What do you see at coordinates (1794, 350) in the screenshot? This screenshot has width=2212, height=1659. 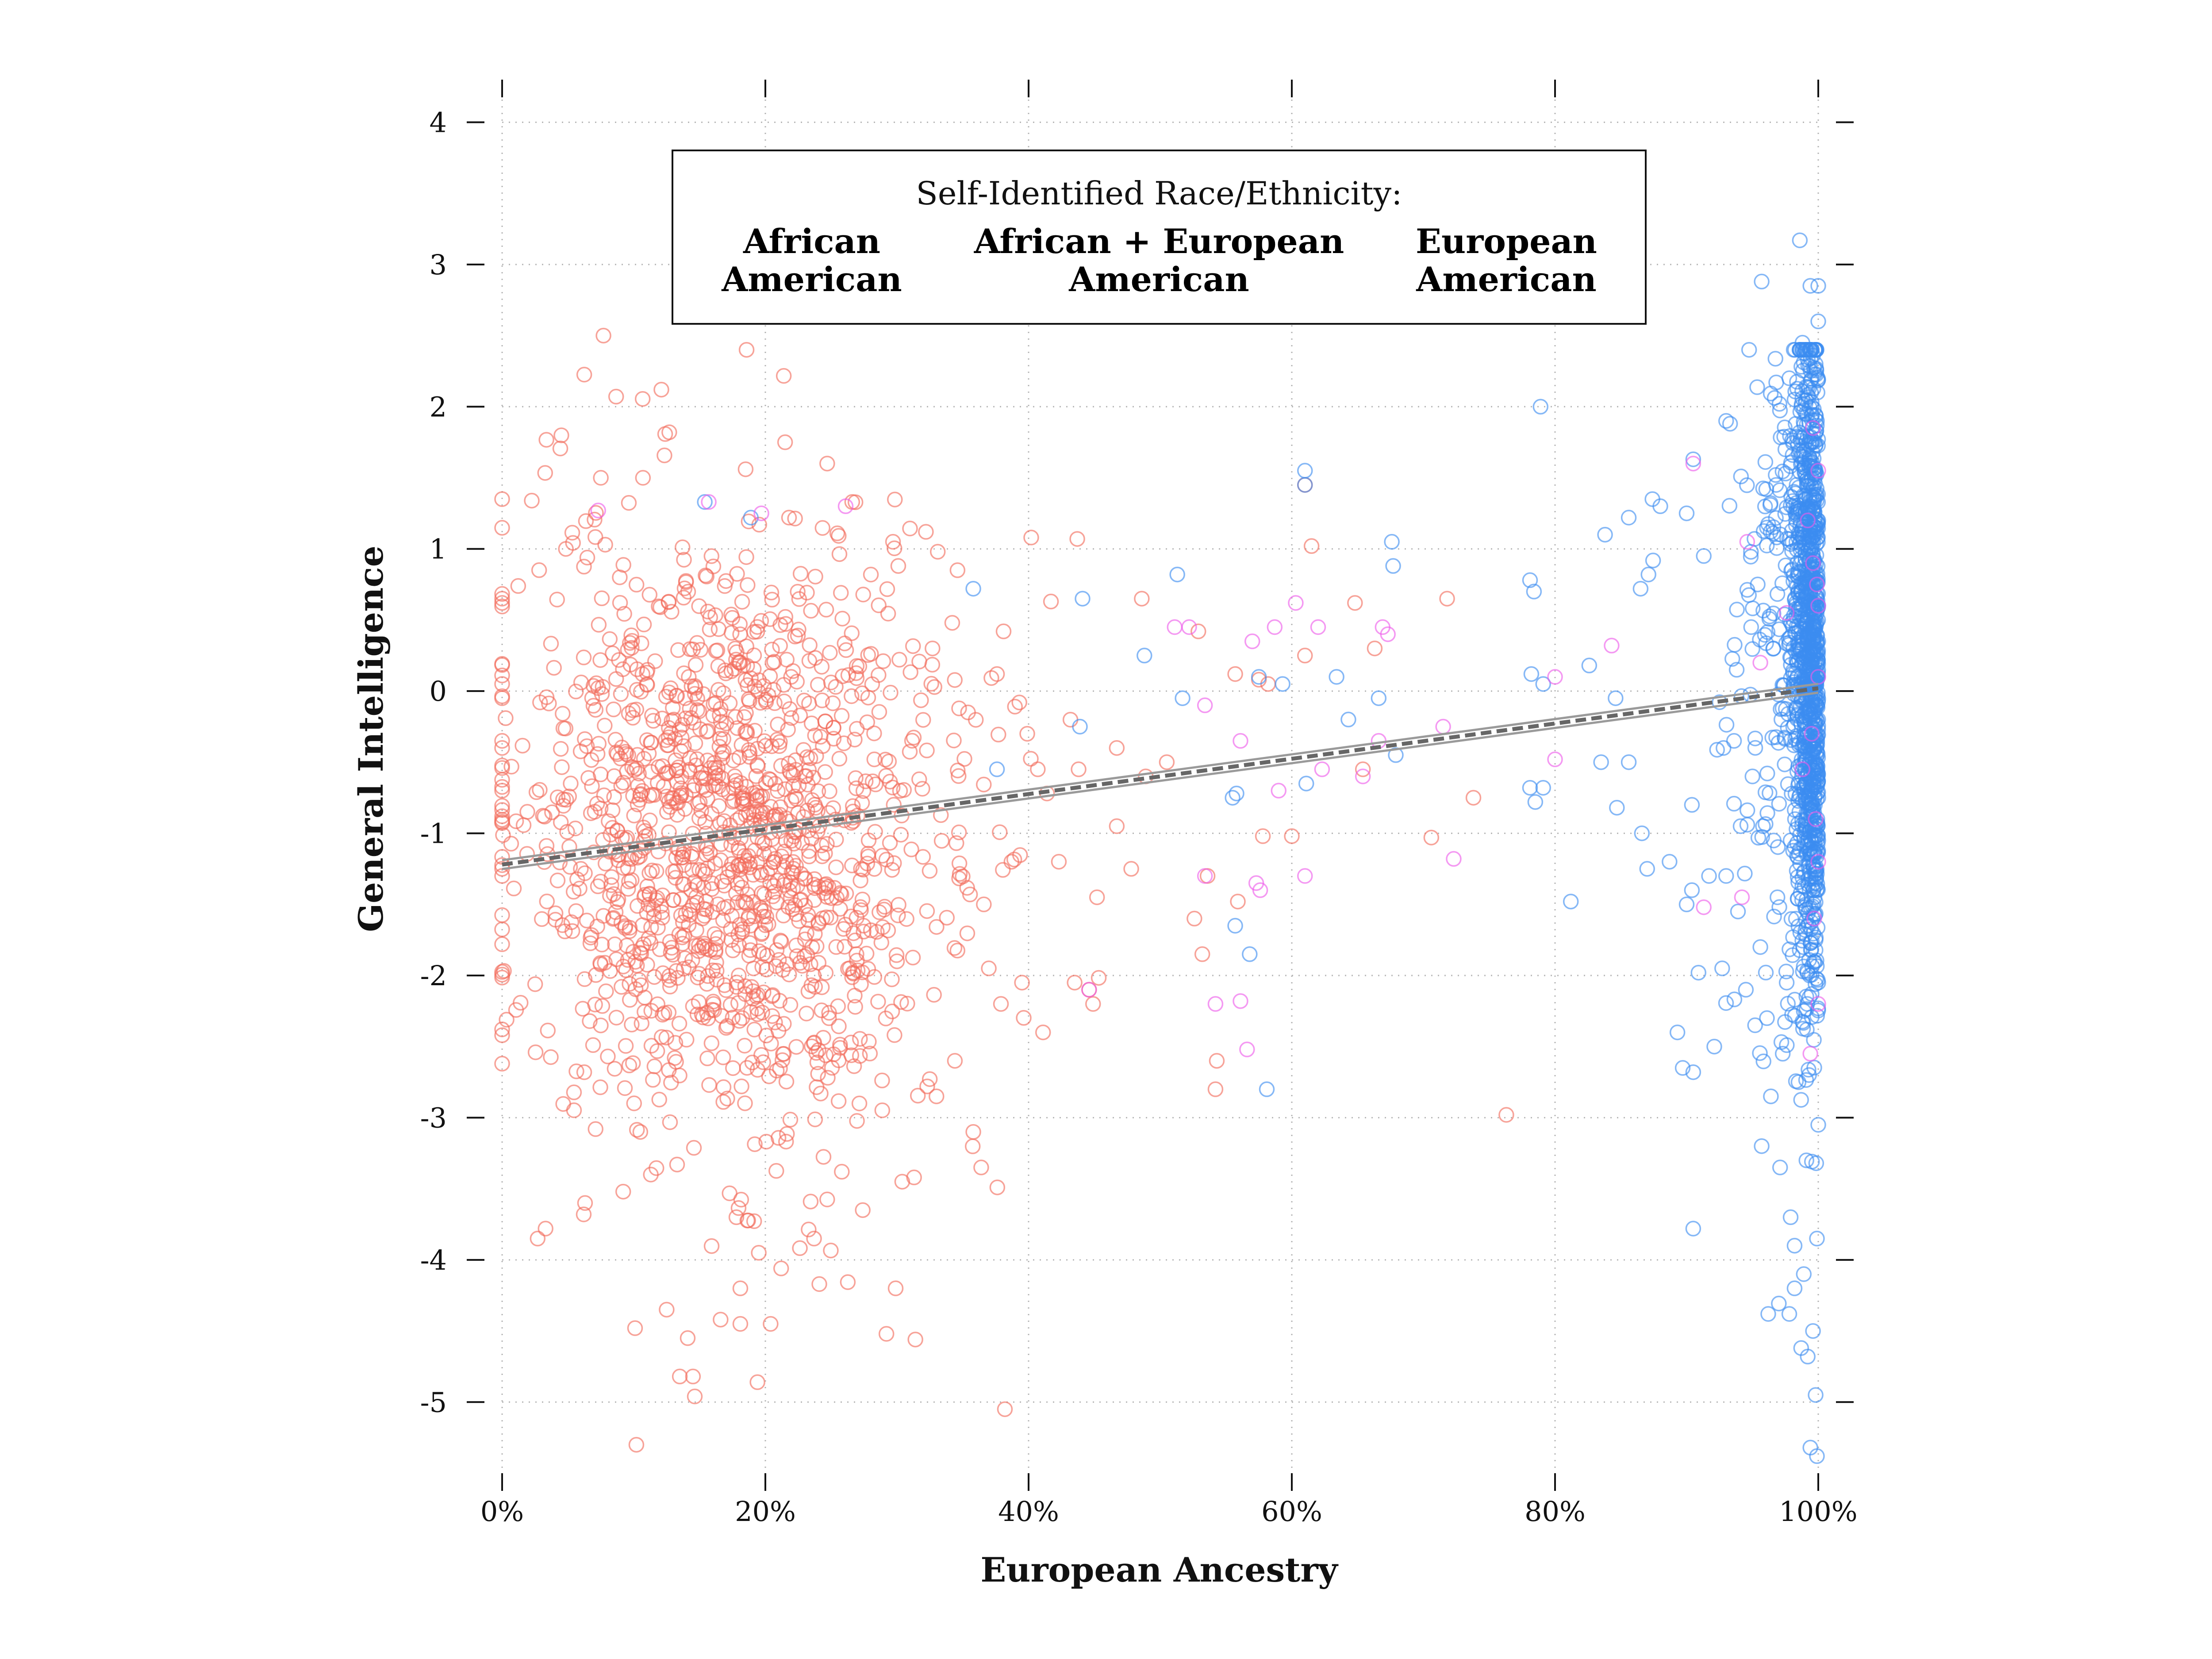 I see `data-point-series-2-c1007` at bounding box center [1794, 350].